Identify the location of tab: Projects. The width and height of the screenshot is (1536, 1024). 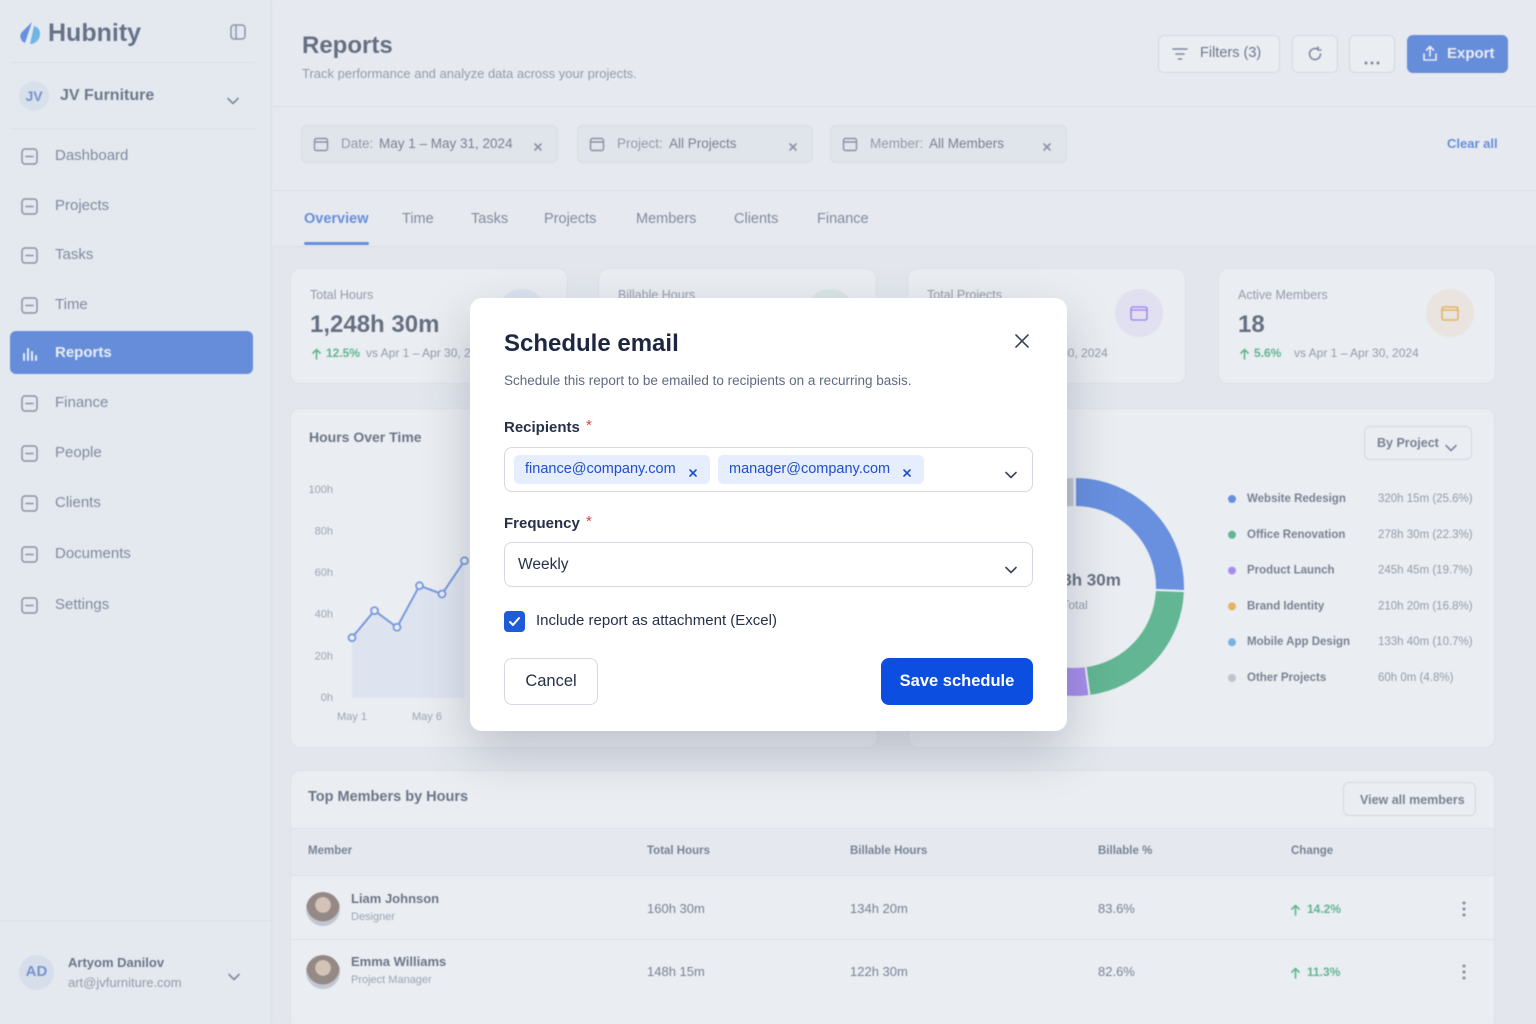
(570, 219).